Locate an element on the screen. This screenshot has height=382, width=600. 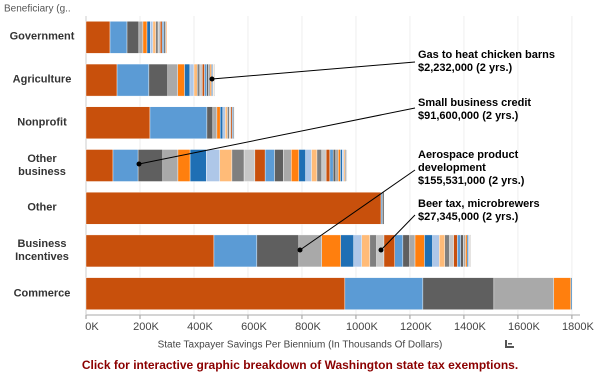
x-tick-label: 1600K is located at coordinates (524, 327).